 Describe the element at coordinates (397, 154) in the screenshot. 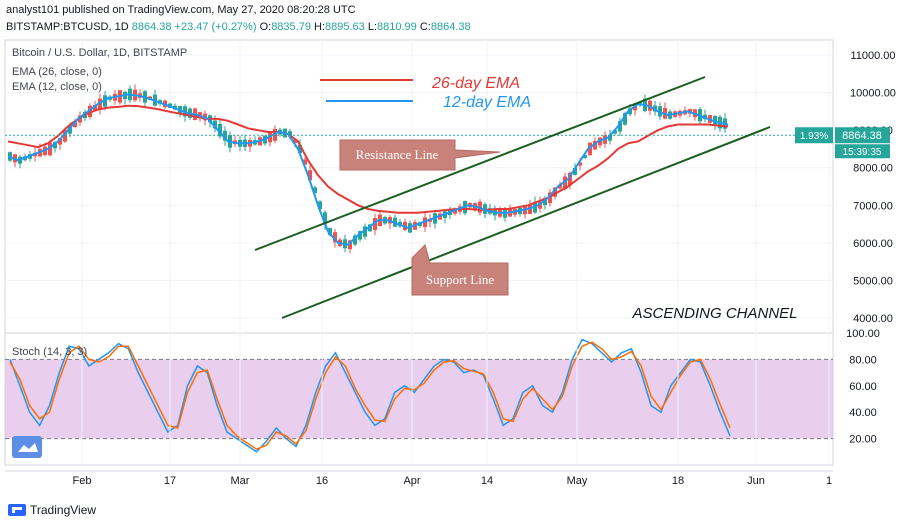

I see `resistance-label: Resistance Line` at that location.